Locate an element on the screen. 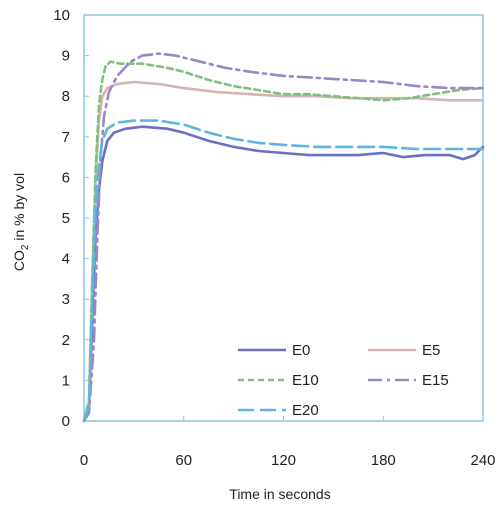 This screenshot has width=504, height=513. legend: E0 E5 E10 E15 E20 is located at coordinates (343, 380).